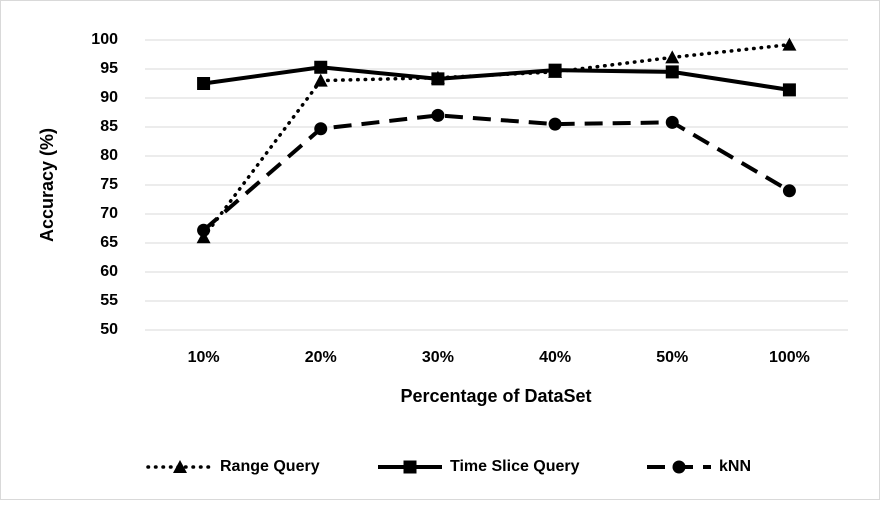 The height and width of the screenshot is (507, 883). What do you see at coordinates (515, 466) in the screenshot?
I see `legend-label: Time Slice Query` at bounding box center [515, 466].